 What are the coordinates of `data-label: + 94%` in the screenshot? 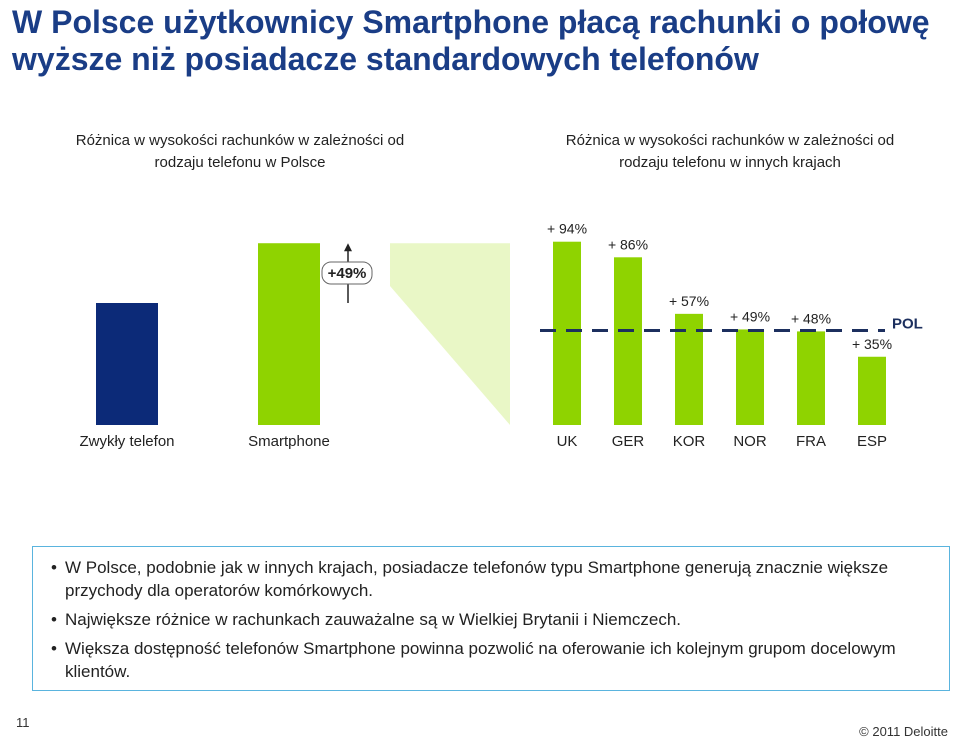 It's located at (567, 229).